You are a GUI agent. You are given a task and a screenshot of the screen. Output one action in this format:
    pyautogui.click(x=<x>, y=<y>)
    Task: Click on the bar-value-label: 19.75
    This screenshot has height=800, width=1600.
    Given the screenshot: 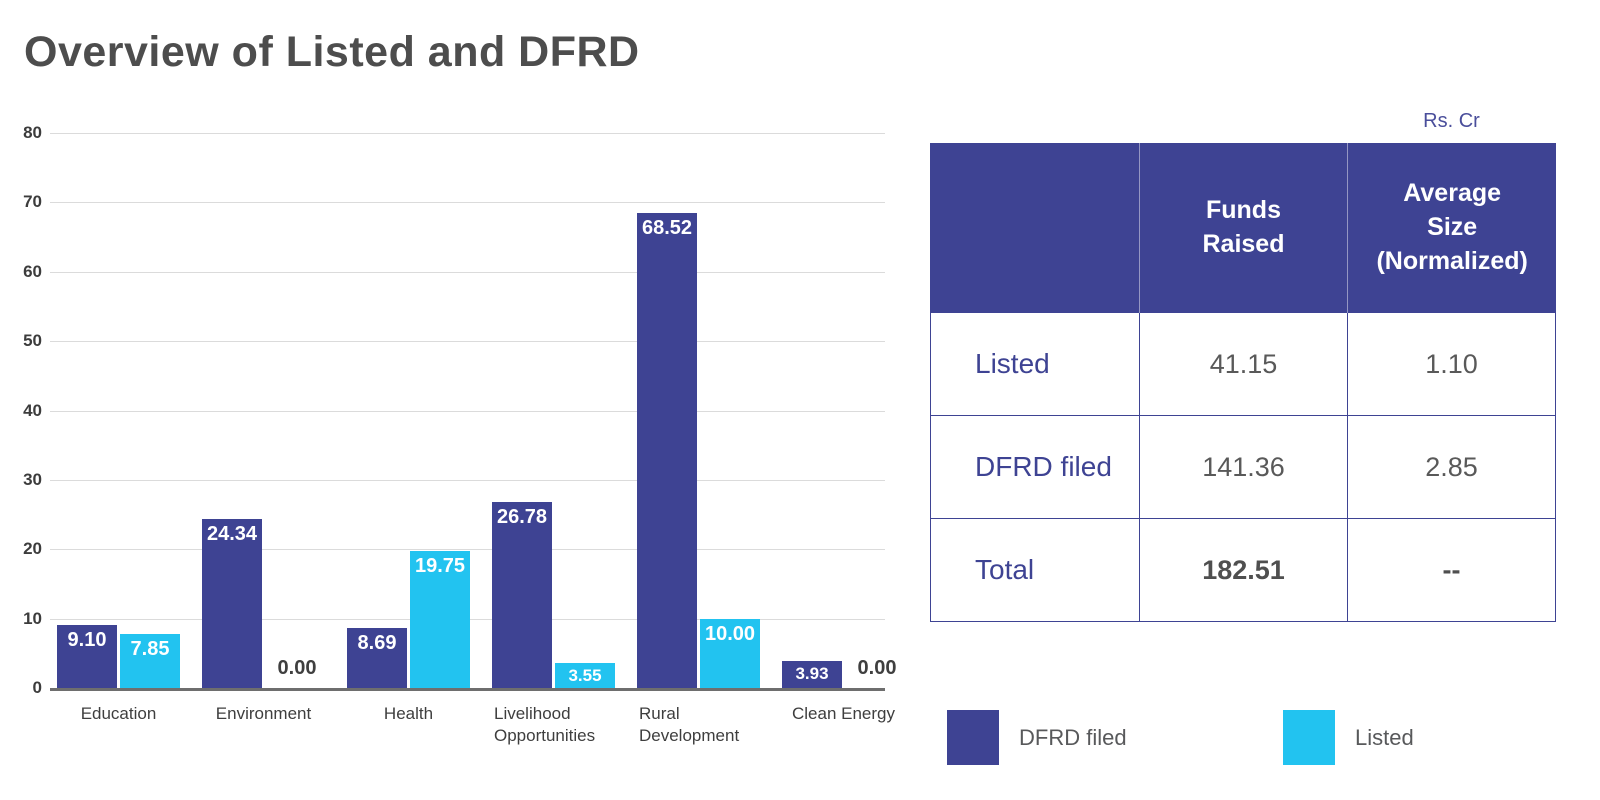 What is the action you would take?
    pyautogui.click(x=440, y=565)
    